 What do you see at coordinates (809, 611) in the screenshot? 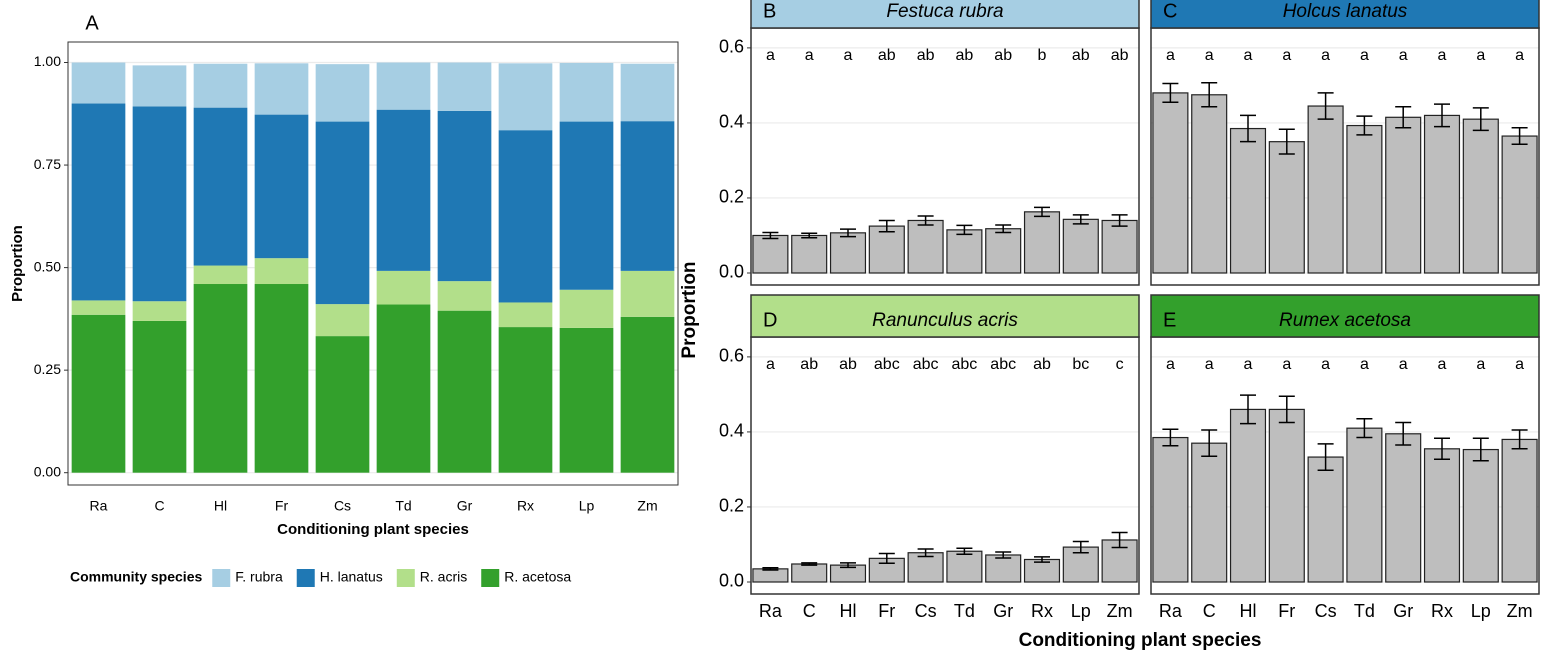
I see `x-tick-label: C` at bounding box center [809, 611].